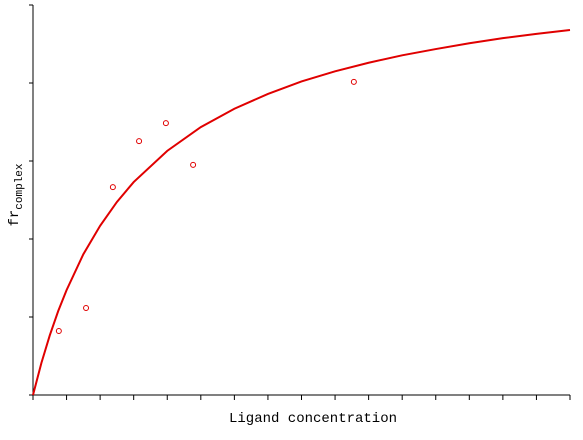  I want to click on x-axis-label: Ligand concentration, so click(313, 419).